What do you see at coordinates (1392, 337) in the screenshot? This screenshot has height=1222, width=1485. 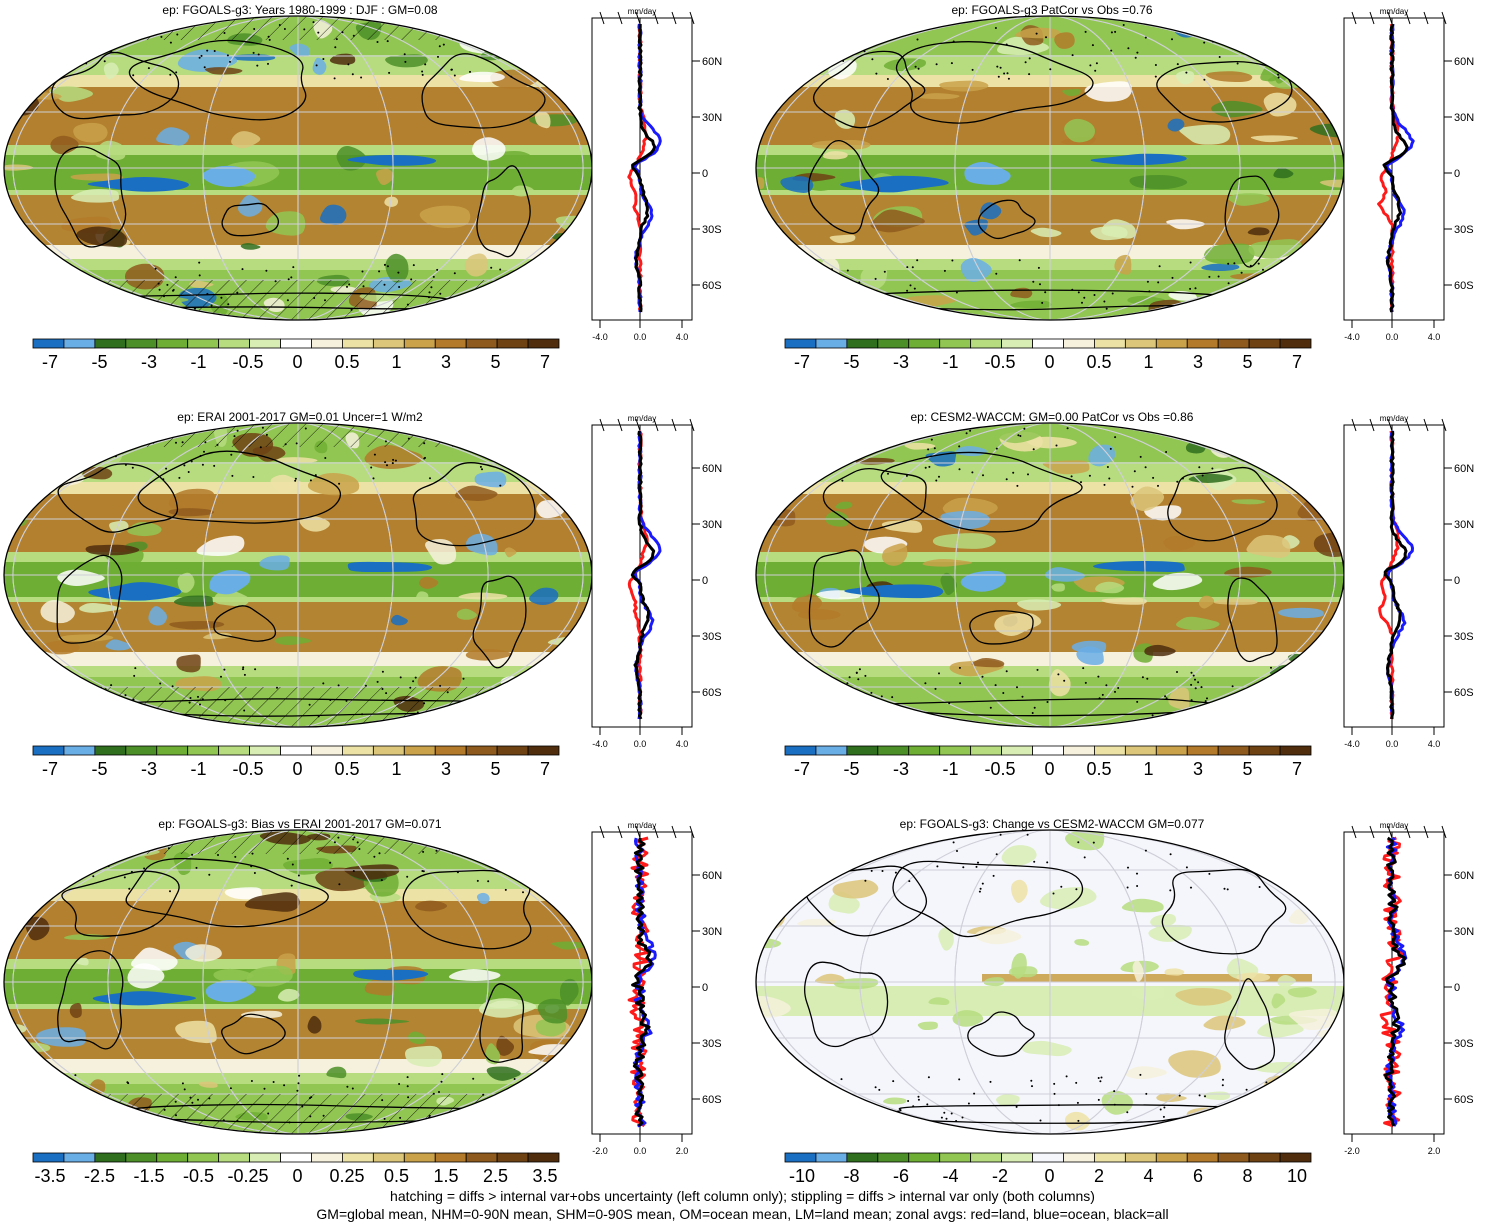 I see `zonal-x-tick: 0.0` at bounding box center [1392, 337].